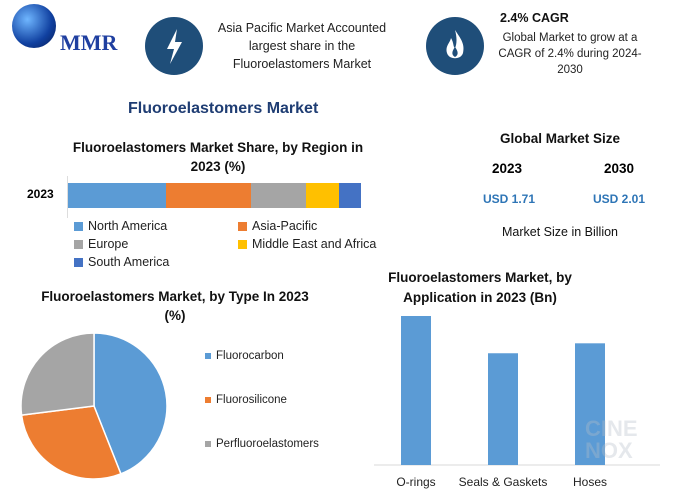 Image resolution: width=674 pixels, height=493 pixels. Describe the element at coordinates (251, 400) in the screenshot. I see `legend-label: Fluorosilicone` at that location.